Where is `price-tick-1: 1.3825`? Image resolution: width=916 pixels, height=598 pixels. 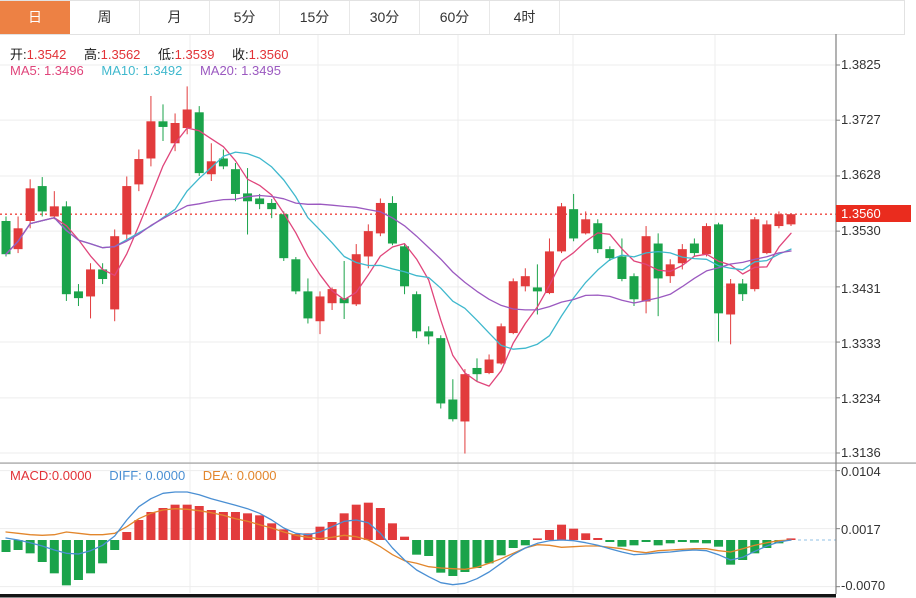
price-tick-1: 1.3825 is located at coordinates (861, 64).